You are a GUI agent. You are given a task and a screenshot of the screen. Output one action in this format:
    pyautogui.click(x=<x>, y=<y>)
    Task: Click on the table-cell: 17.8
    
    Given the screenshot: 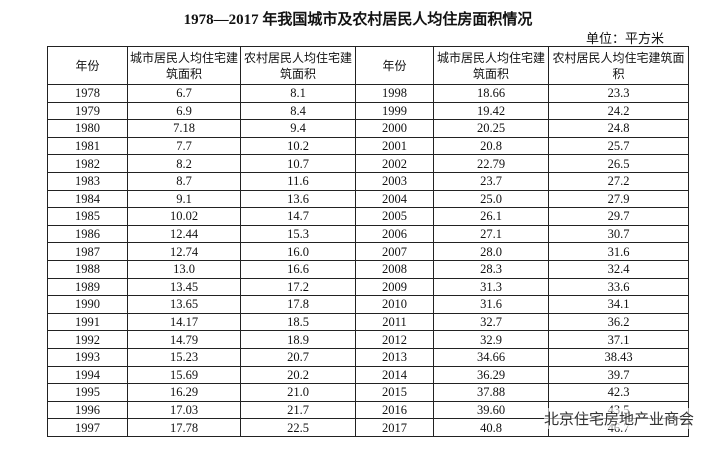 What is the action you would take?
    pyautogui.click(x=298, y=304)
    